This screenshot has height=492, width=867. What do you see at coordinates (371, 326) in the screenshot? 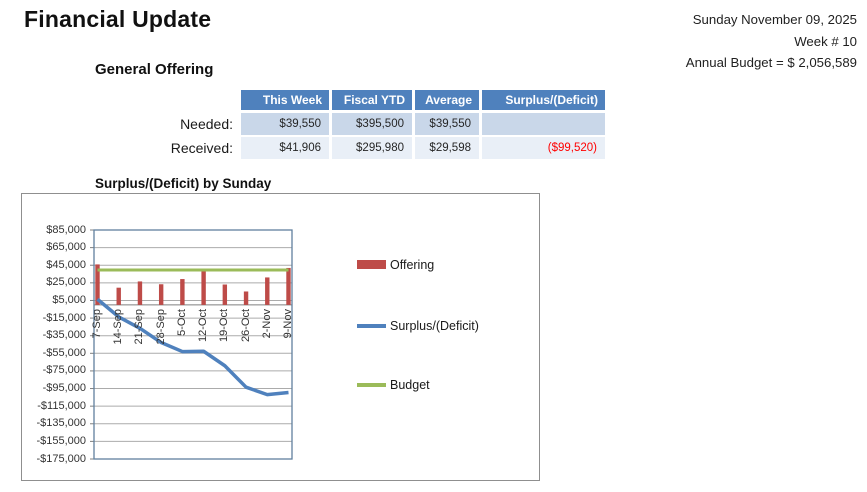
I see `legend-swatch-surplus-line` at bounding box center [371, 326].